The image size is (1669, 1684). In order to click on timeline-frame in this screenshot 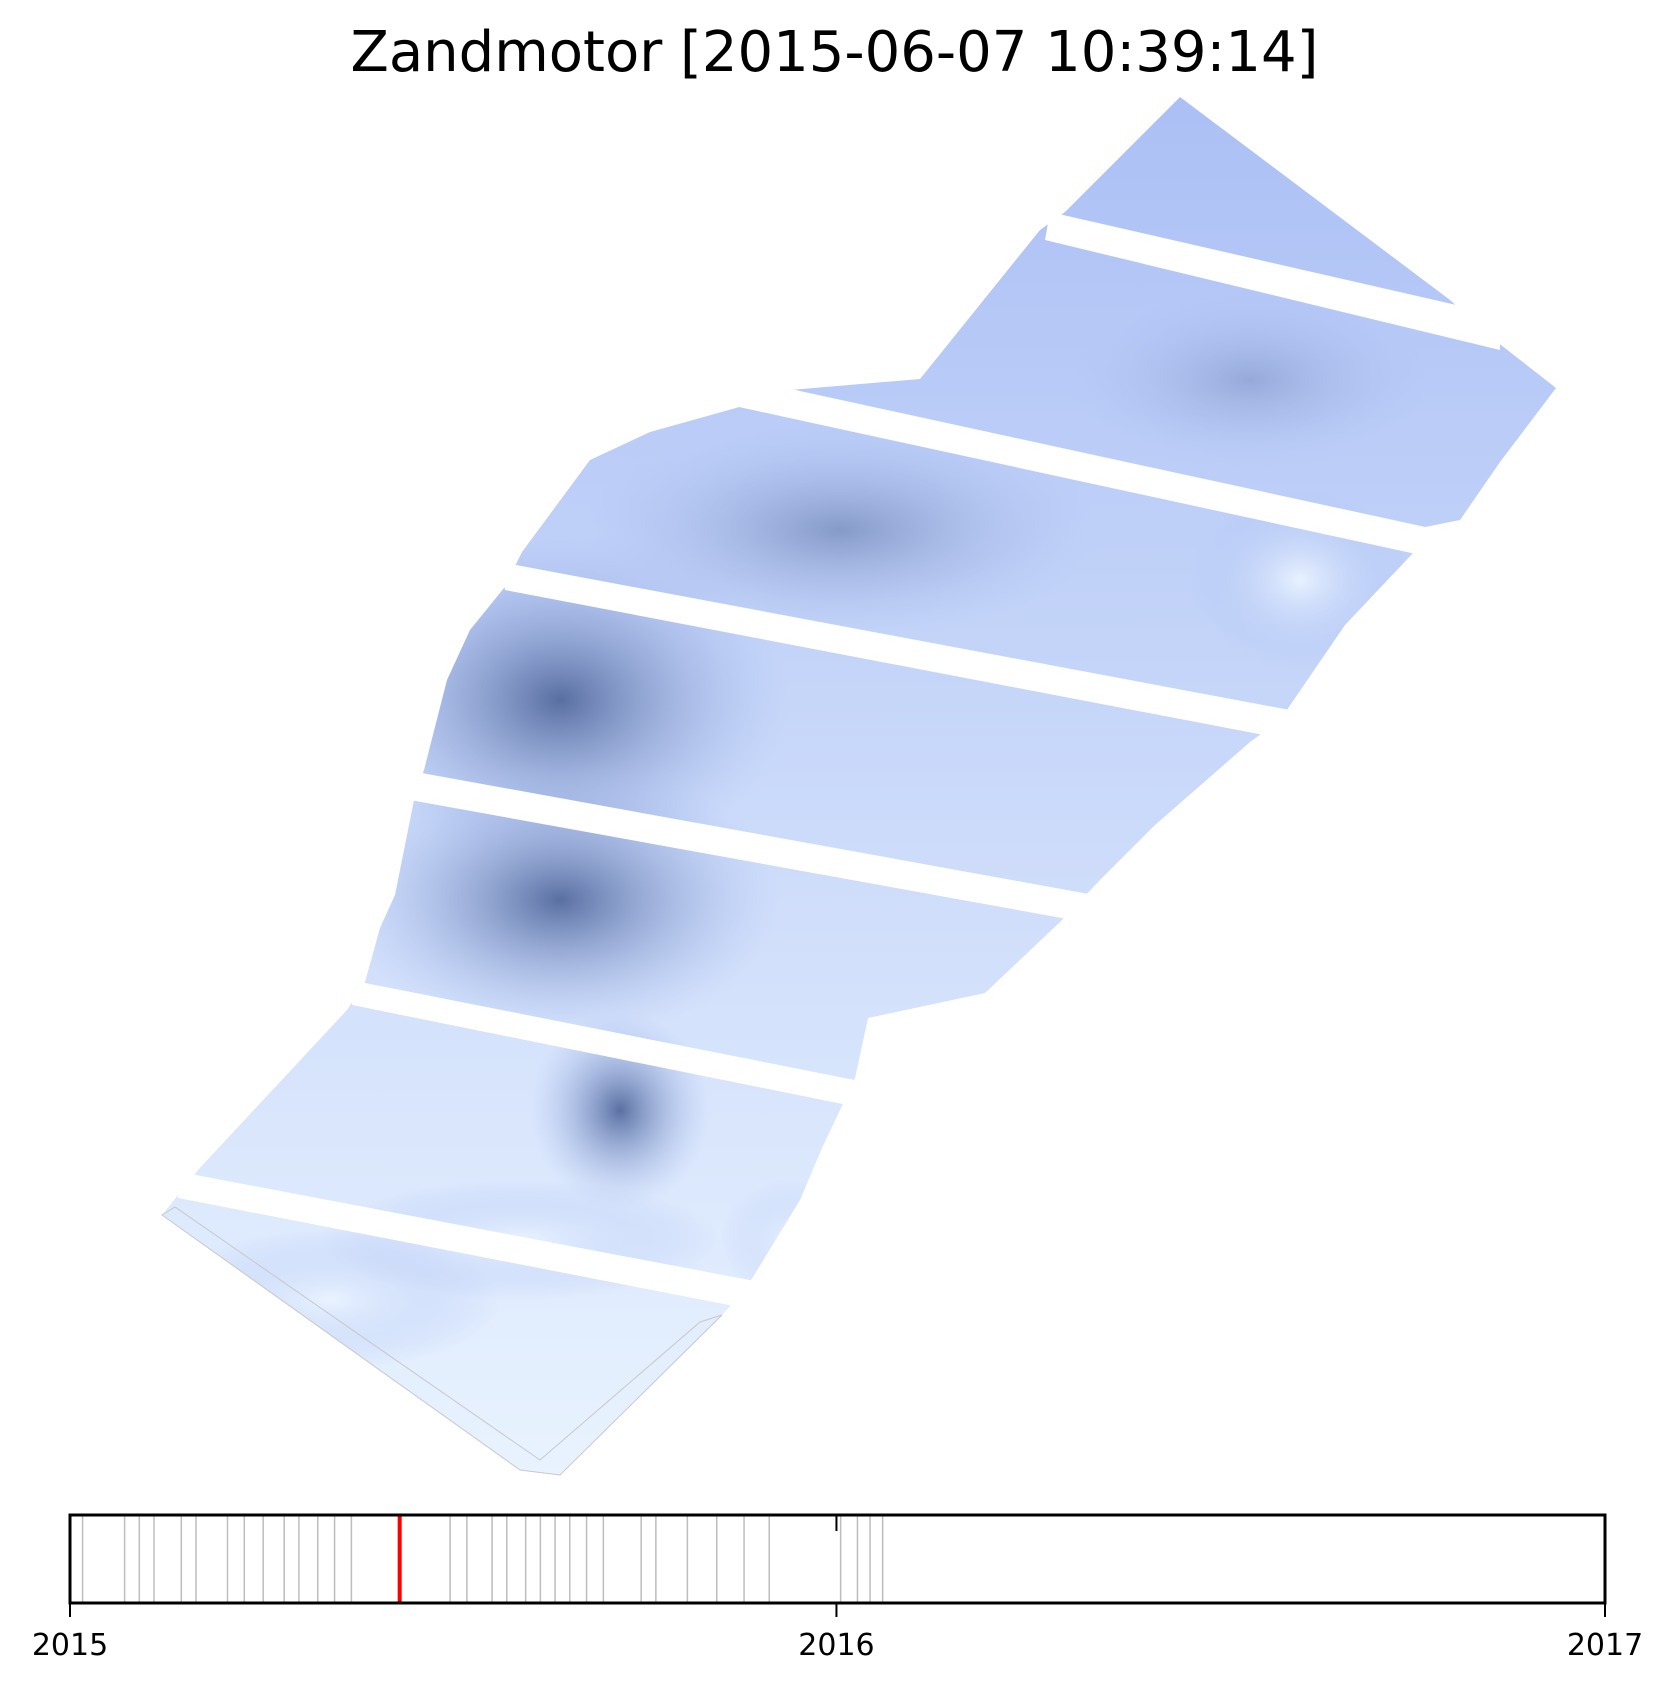, I will do `click(837, 1559)`.